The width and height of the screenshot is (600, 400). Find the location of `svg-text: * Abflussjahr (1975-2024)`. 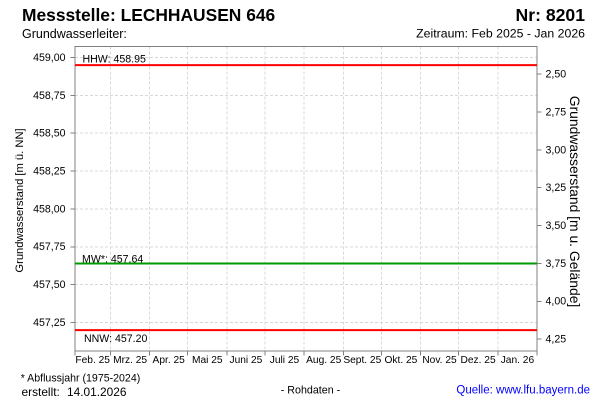

svg-text: * Abflussjahr (1975-2024) is located at coordinates (81, 378).